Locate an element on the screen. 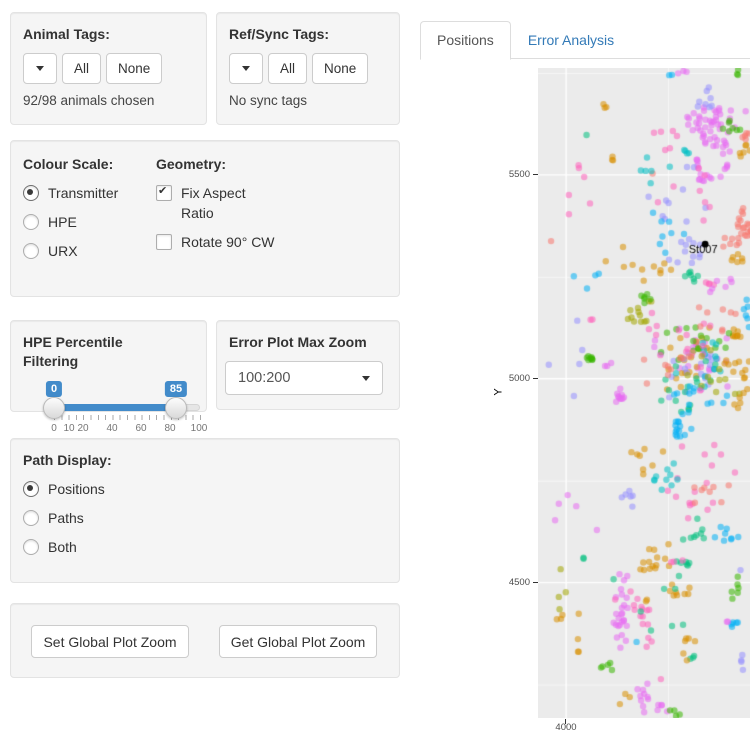  get-global-plot-zoom-button: Get Global Plot Zoom is located at coordinates (298, 641).